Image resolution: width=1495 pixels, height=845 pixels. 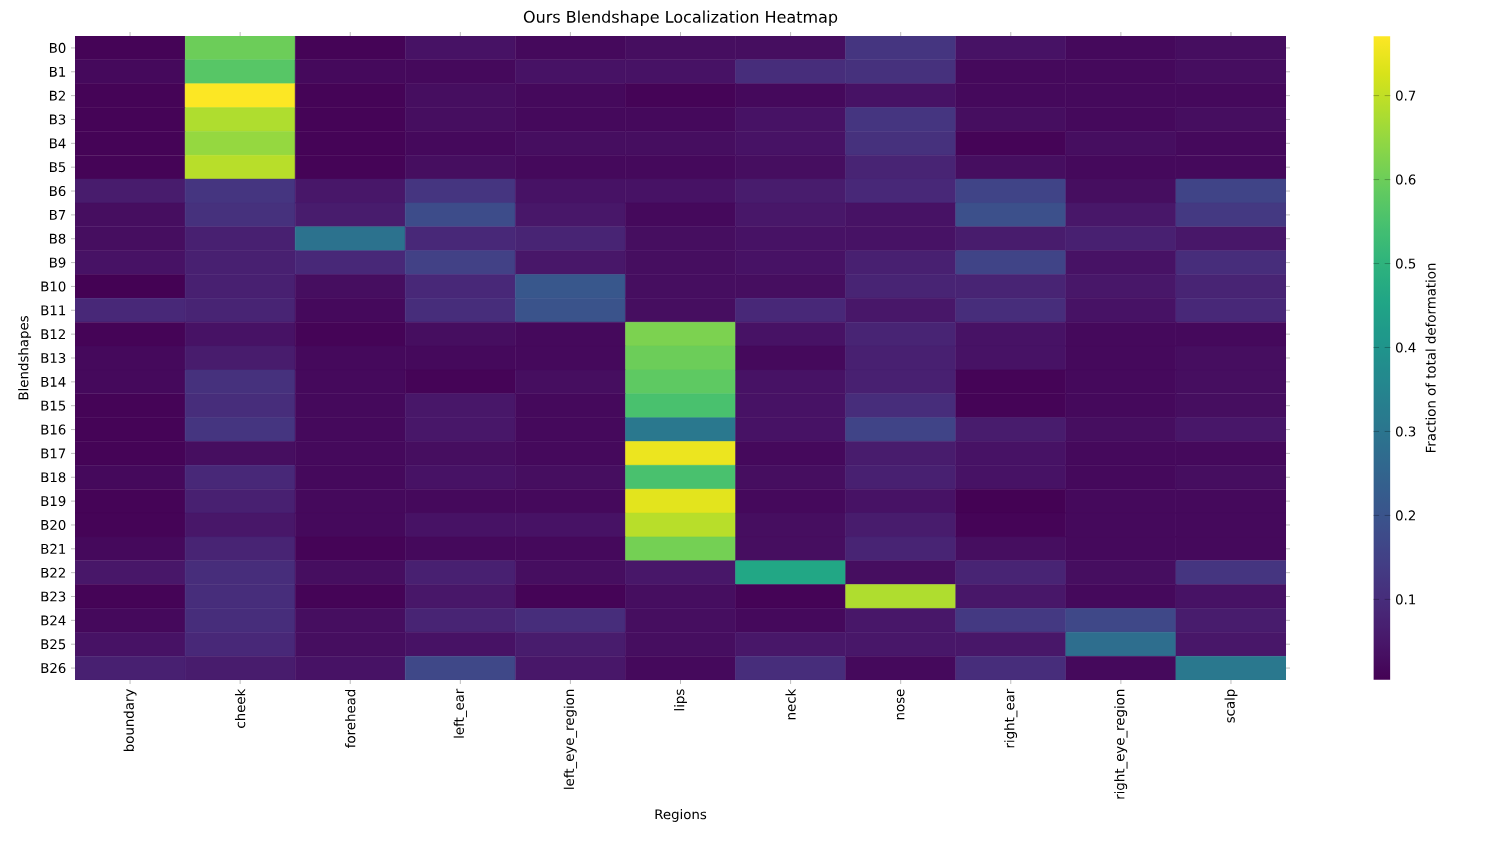 What do you see at coordinates (53, 381) in the screenshot?
I see `y-tick-label: B14` at bounding box center [53, 381].